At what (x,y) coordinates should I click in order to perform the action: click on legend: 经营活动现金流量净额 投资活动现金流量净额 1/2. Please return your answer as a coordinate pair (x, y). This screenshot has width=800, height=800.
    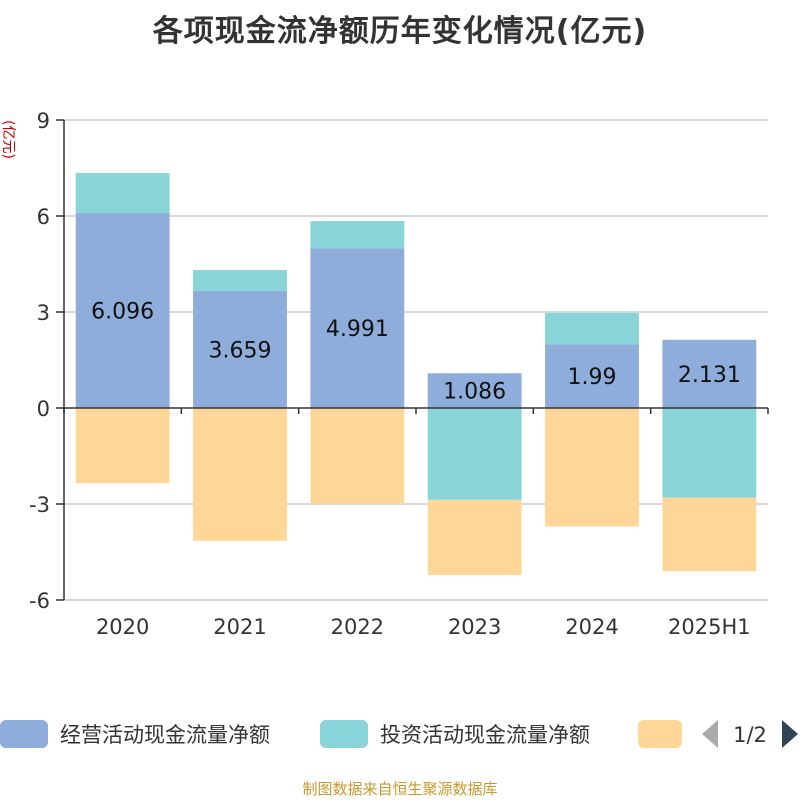
    Looking at the image, I should click on (399, 734).